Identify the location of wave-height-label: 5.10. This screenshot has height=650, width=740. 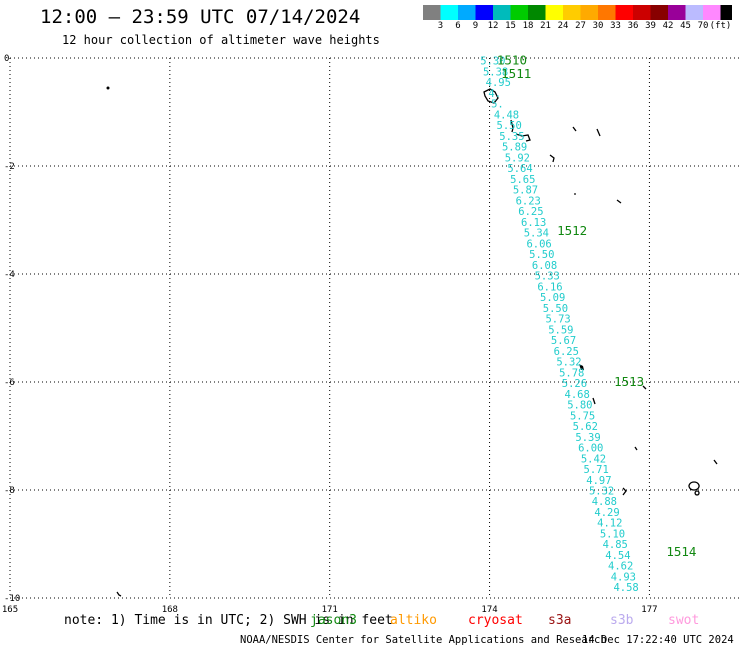
(612, 534).